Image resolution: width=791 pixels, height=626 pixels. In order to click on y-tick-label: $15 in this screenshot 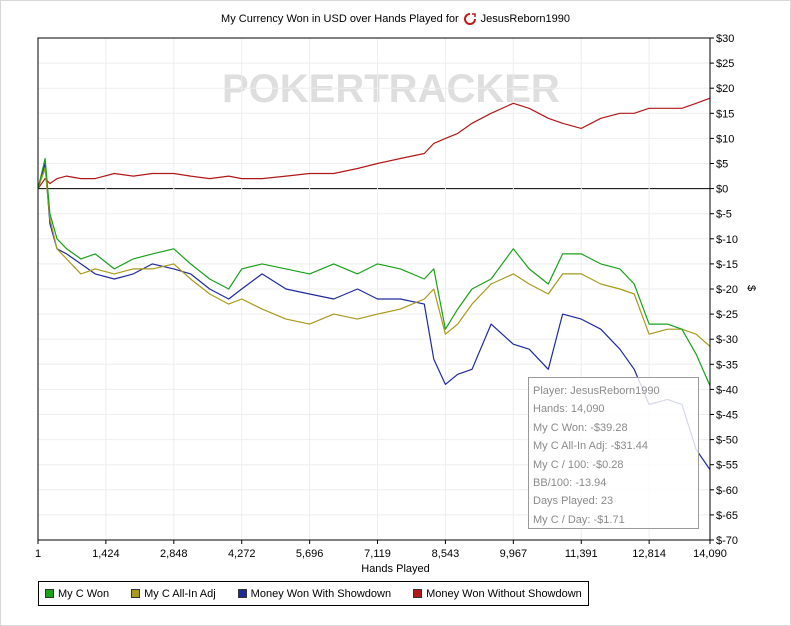, I will do `click(725, 114)`.